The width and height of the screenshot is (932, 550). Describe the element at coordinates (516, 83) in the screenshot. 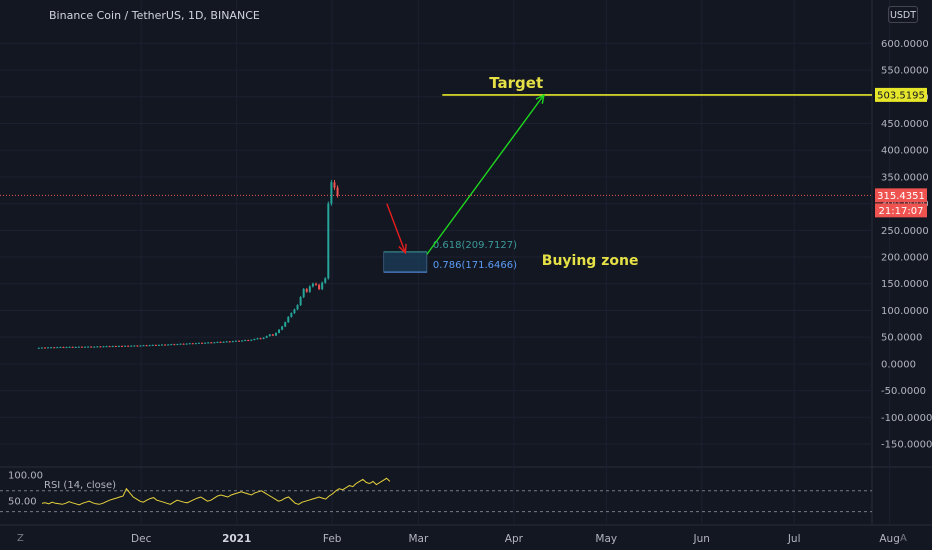

I see `target-label: Target` at that location.